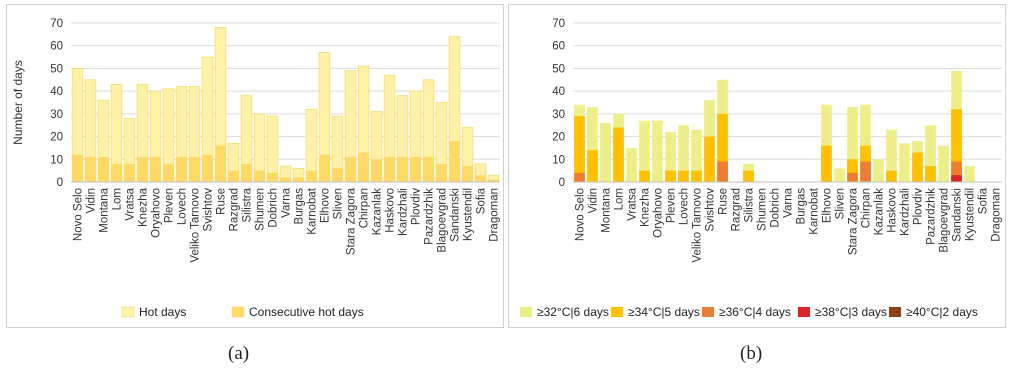  Describe the element at coordinates (763, 209) in the screenshot. I see `x-tick-label: Shumen` at that location.